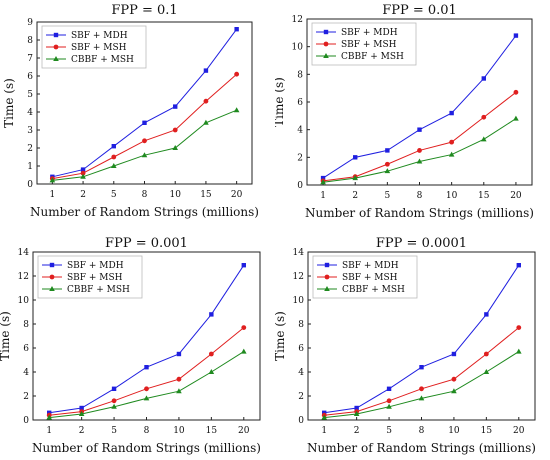 Image resolution: width=550 pixels, height=460 pixels. What do you see at coordinates (30, 59) in the screenshot?
I see `y-tick-label: 7` at bounding box center [30, 59].